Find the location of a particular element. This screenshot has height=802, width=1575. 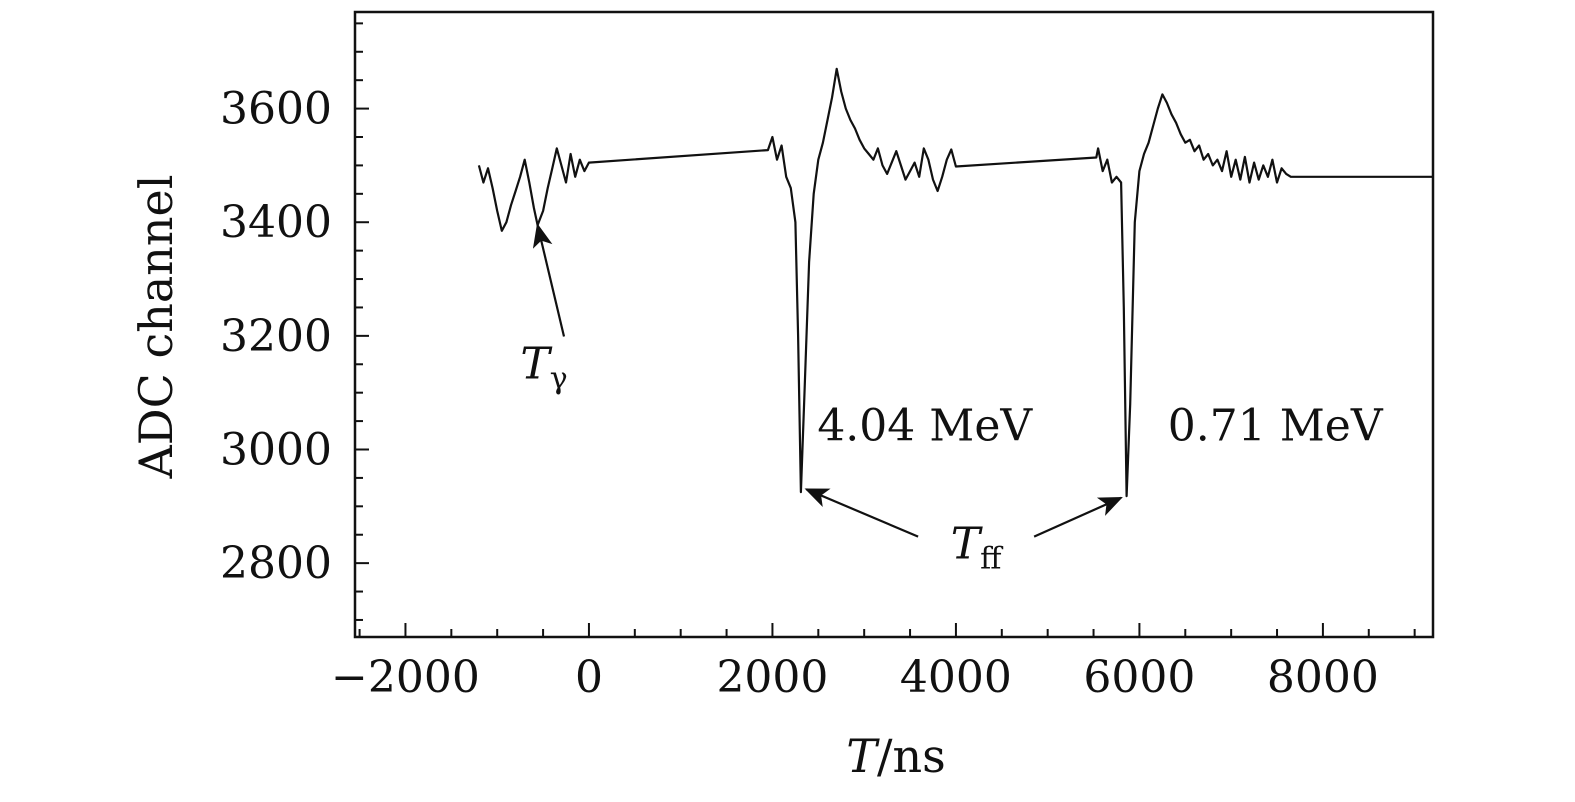

y-tick-label: 3000 is located at coordinates (276, 450).